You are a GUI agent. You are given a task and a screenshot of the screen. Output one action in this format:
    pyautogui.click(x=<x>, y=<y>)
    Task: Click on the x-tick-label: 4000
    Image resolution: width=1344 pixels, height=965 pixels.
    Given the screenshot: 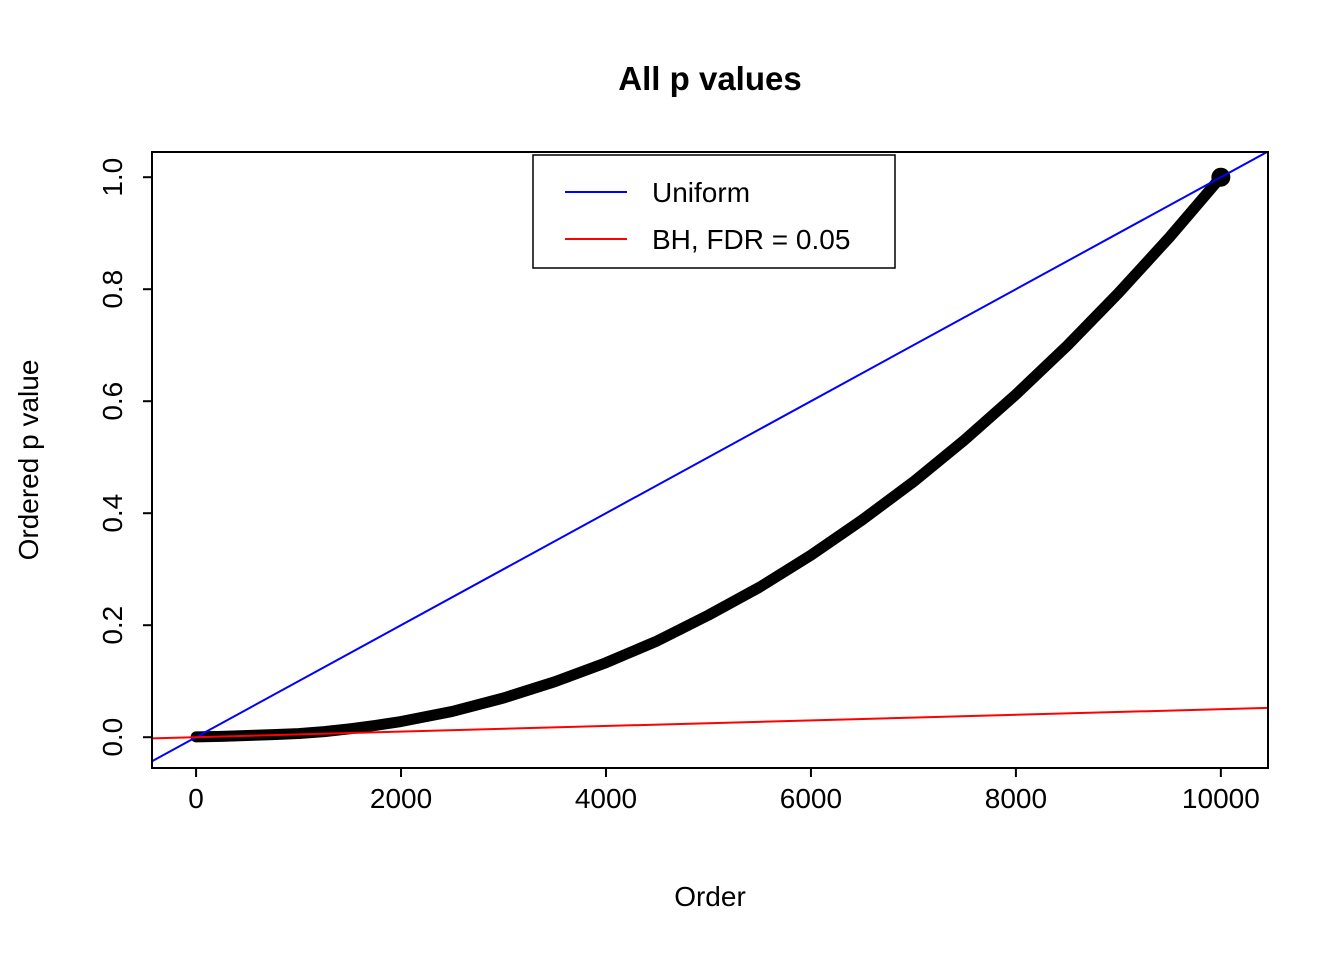 What is the action you would take?
    pyautogui.click(x=606, y=798)
    